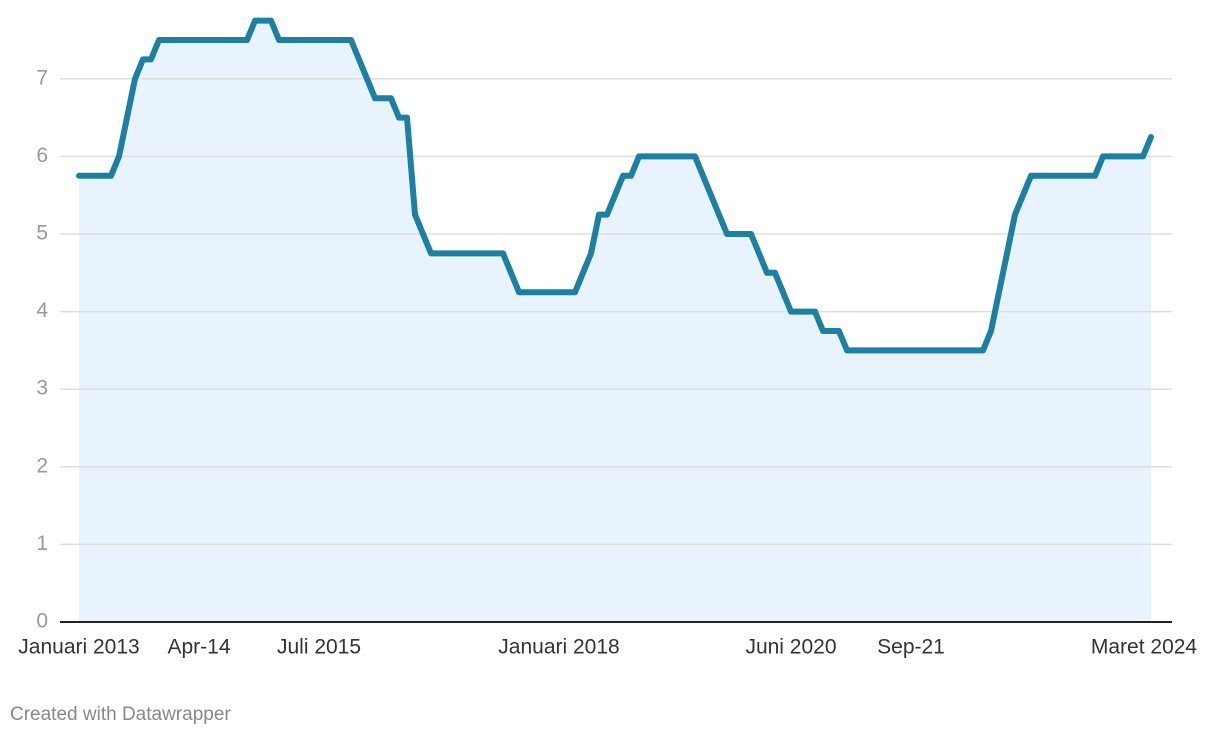  What do you see at coordinates (911, 647) in the screenshot?
I see `x-tick-label: Sep-21` at bounding box center [911, 647].